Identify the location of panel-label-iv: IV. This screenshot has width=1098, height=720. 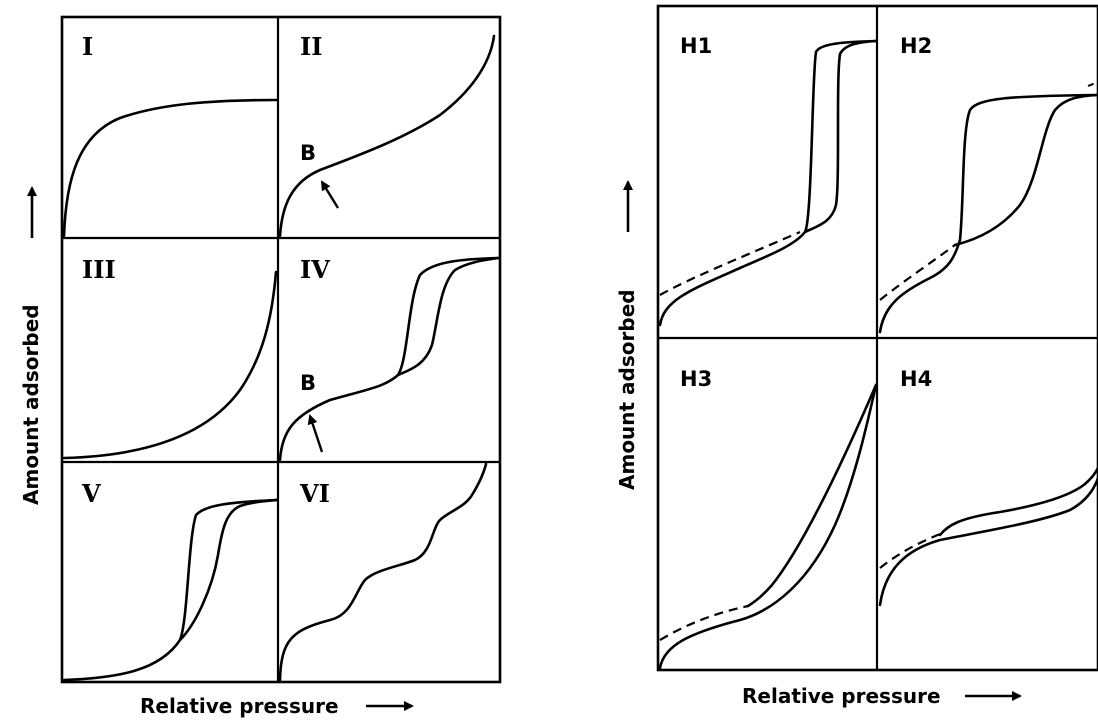
(315, 269).